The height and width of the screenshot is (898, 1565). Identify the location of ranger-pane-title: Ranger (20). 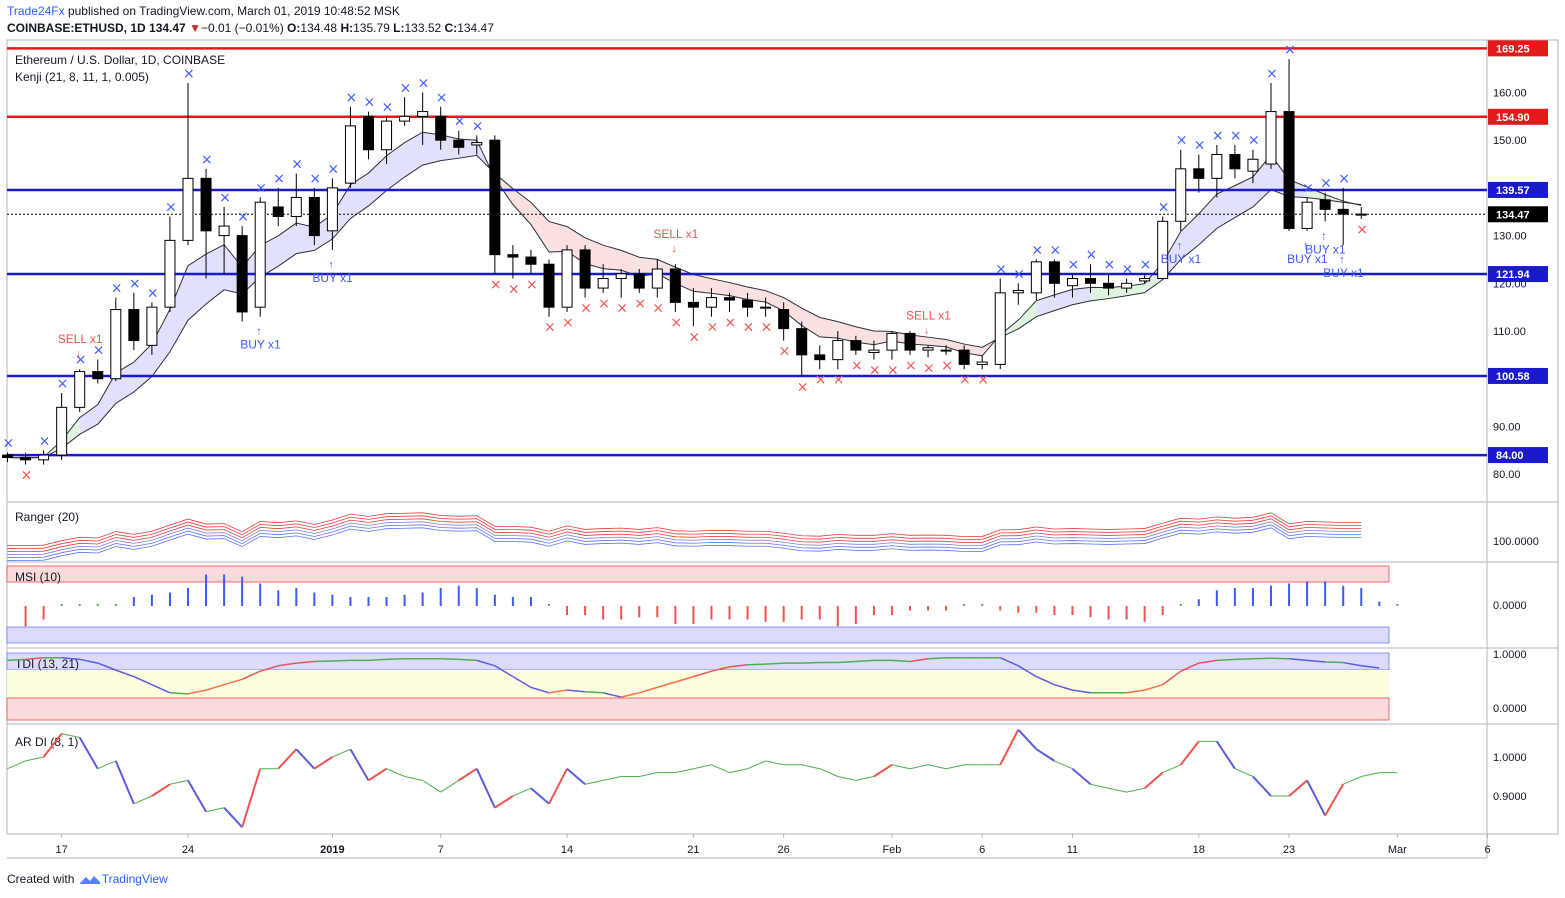
(47, 517).